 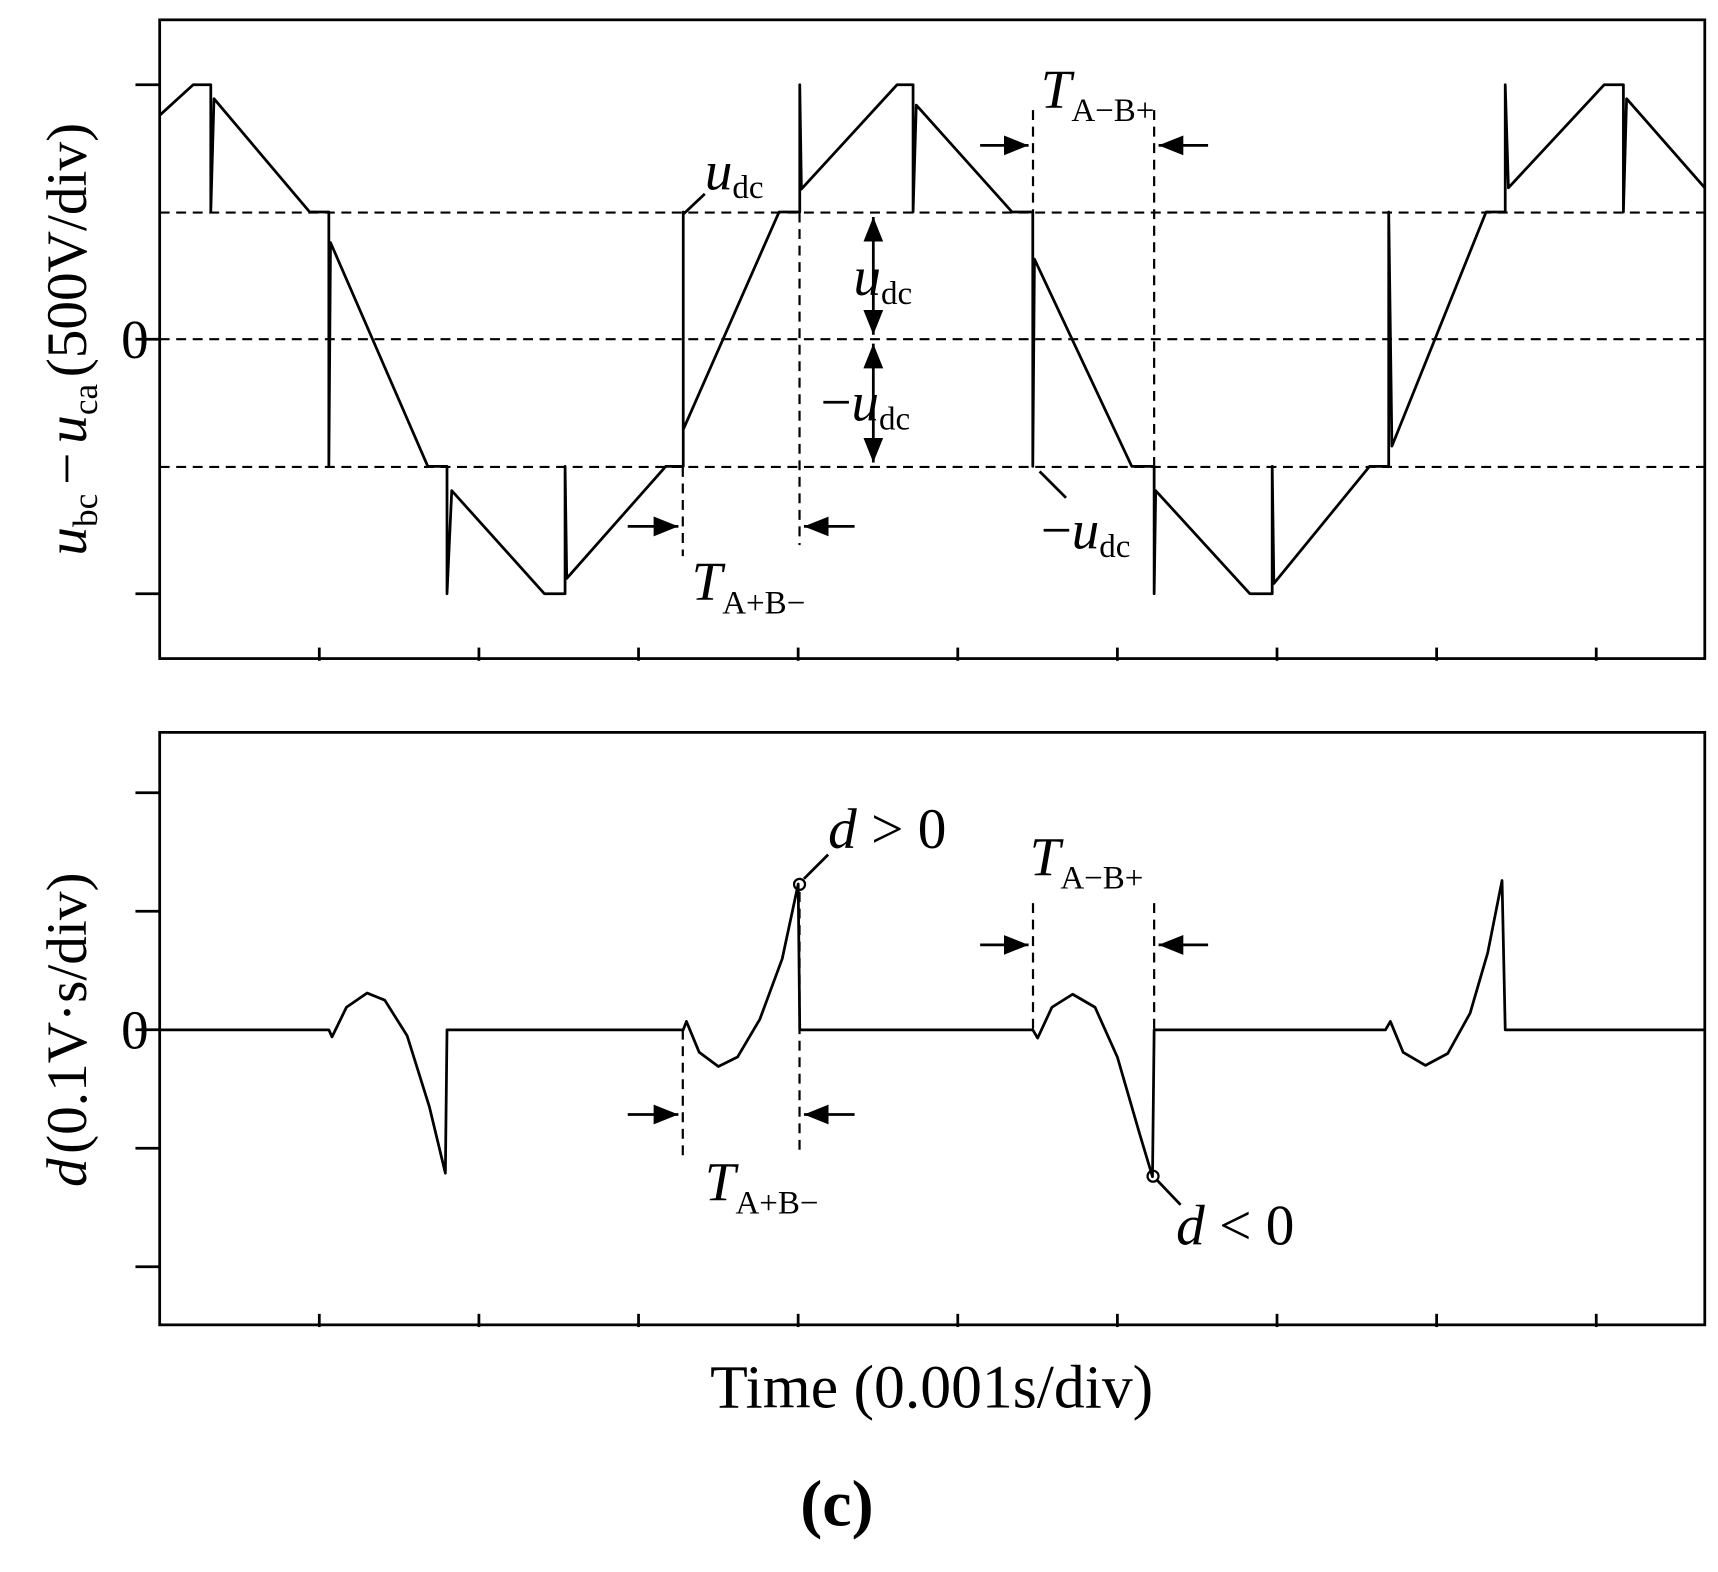 I want to click on y-axis-label: d(0.1V·s/div), so click(x=67, y=1029).